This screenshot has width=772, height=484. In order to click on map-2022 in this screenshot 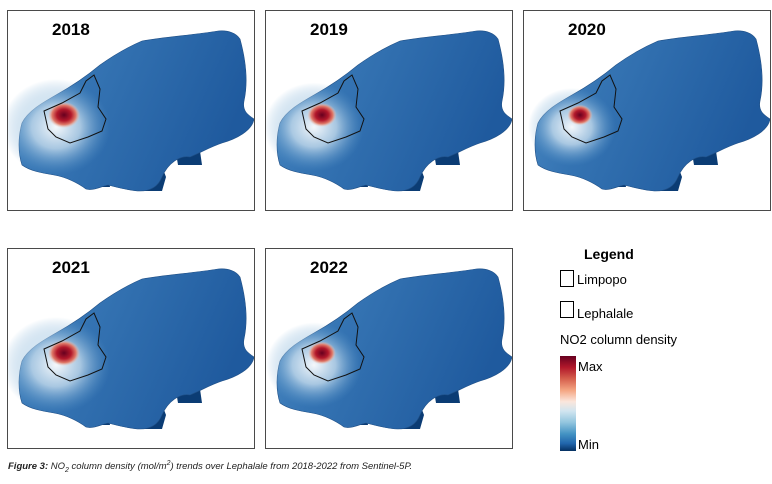, I will do `click(389, 349)`.